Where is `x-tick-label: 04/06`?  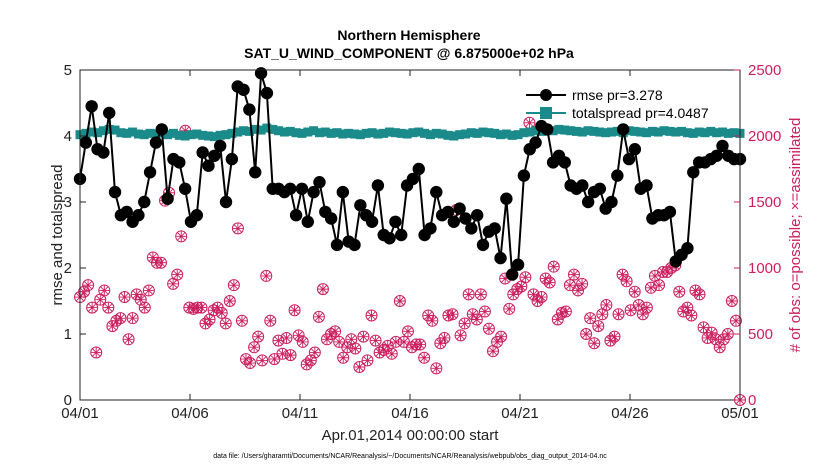
x-tick-label: 04/06 is located at coordinates (190, 413).